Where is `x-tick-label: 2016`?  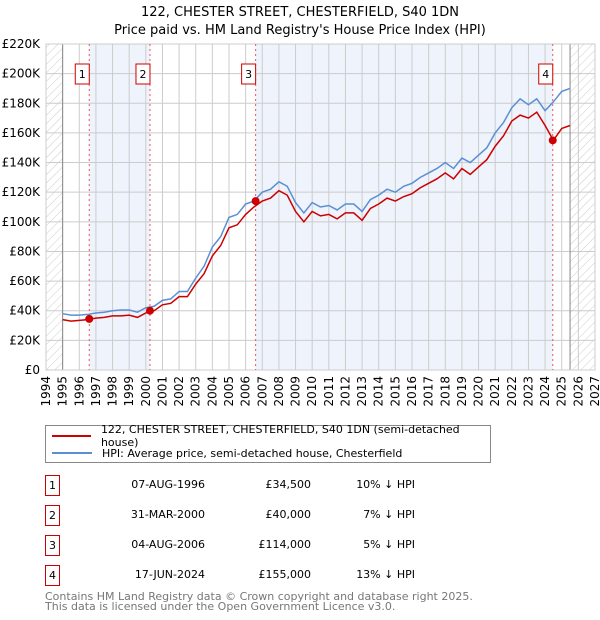 x-tick-label: 2016 is located at coordinates (412, 391).